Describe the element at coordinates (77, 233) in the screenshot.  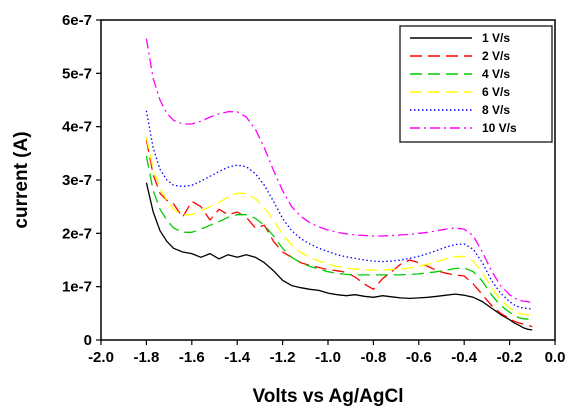
I see `y-tick-label: 2e-7` at that location.